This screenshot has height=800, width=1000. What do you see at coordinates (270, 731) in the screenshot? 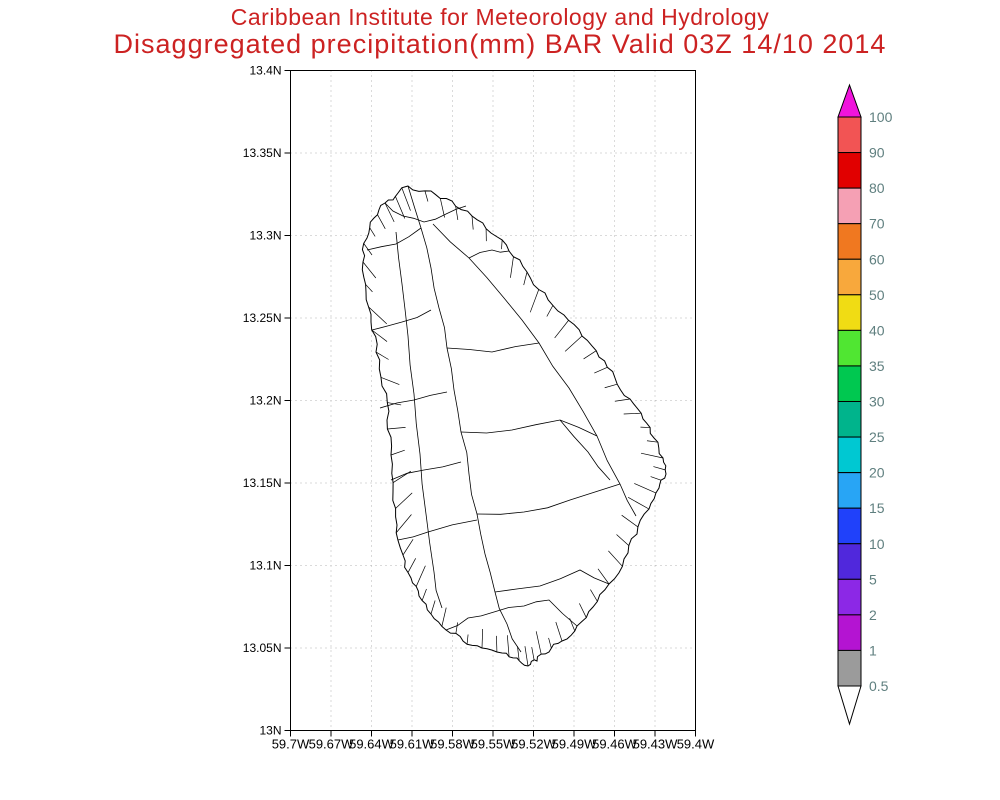
I see `latitude-label: 13N` at bounding box center [270, 731].